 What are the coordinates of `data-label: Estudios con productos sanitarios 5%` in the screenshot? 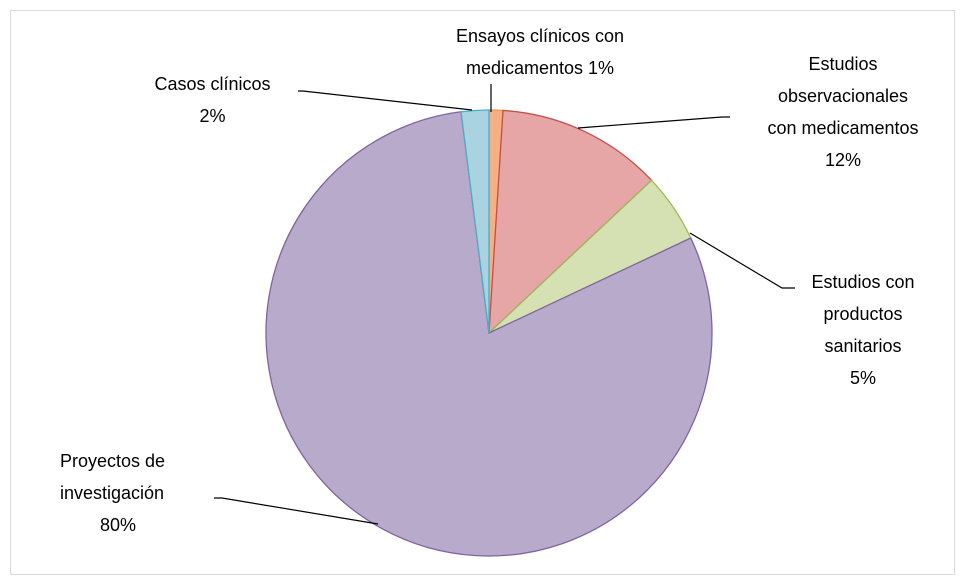 It's located at (863, 330).